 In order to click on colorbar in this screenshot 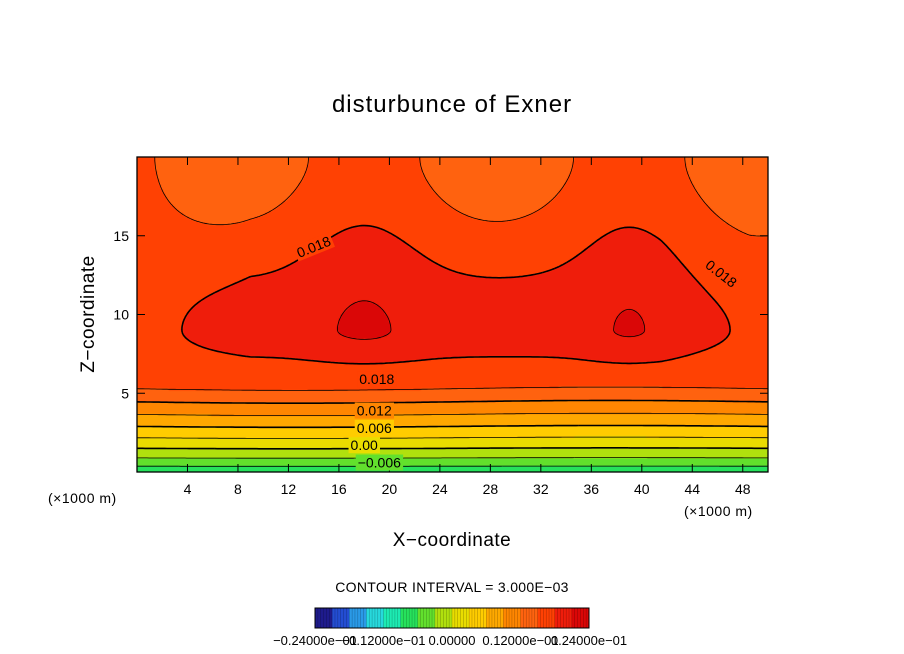, I will do `click(452, 618)`.